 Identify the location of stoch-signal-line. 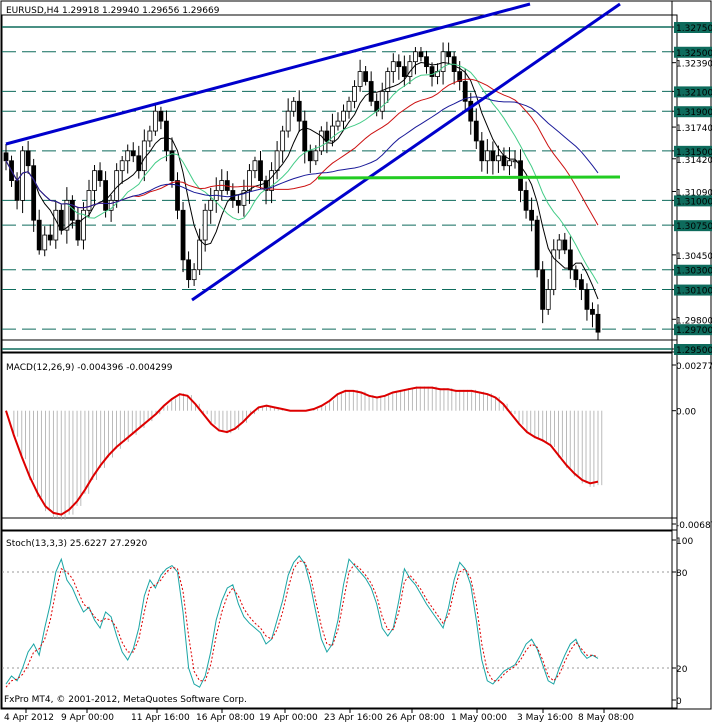
(302, 624).